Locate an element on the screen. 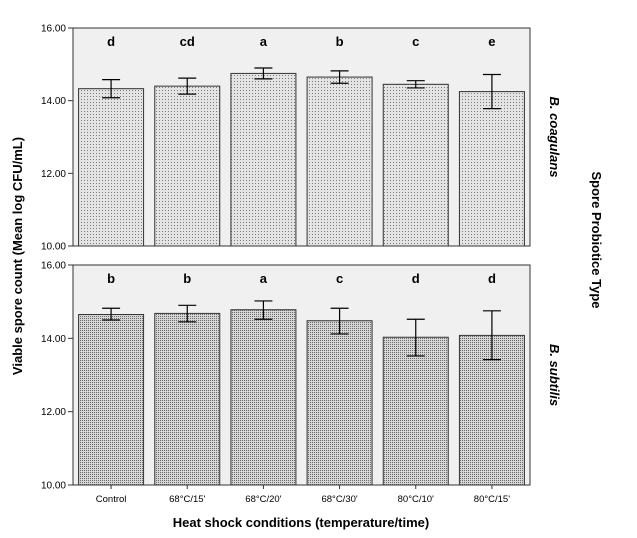  x-tick-label: 68°C/30' is located at coordinates (339, 499).